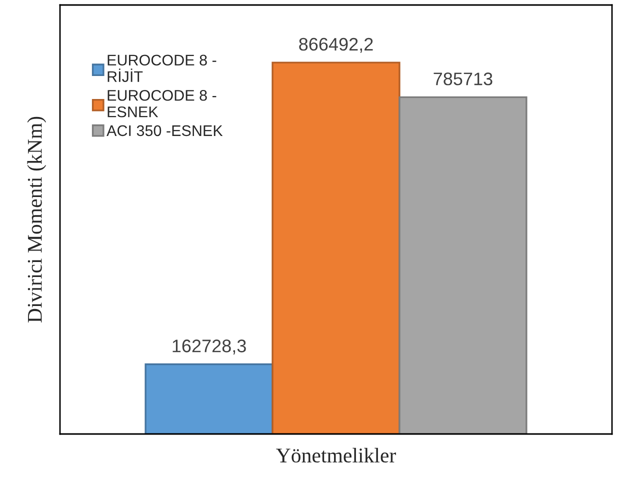 The height and width of the screenshot is (482, 622). Describe the element at coordinates (162, 104) in the screenshot. I see `legend-label: EUROCODE 8 - ESNEK` at that location.